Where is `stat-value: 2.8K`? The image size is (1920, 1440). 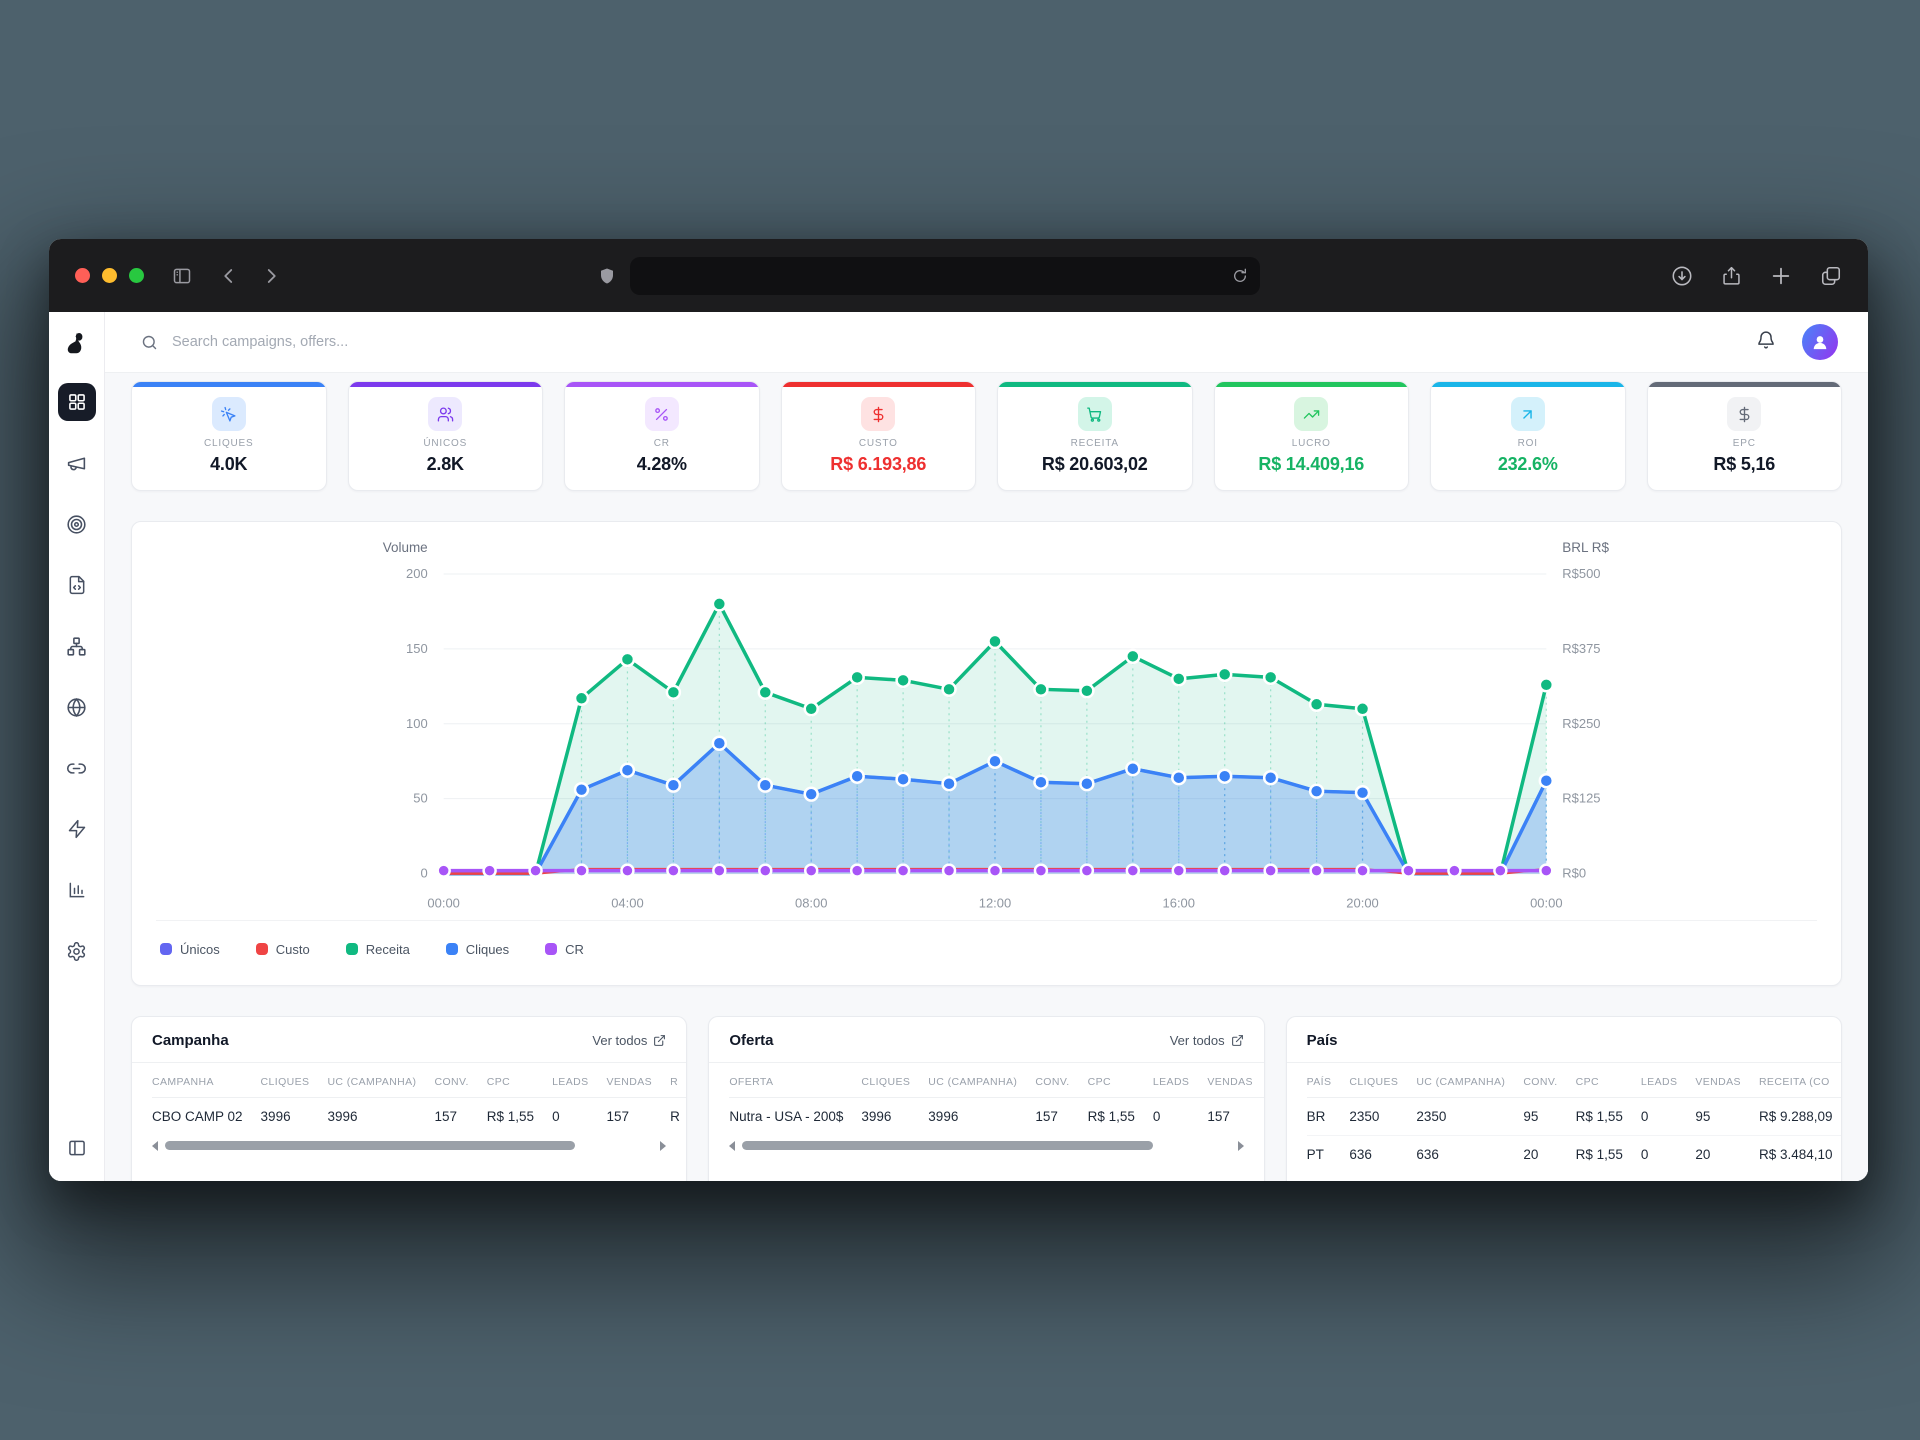
stat-value: 2.8K is located at coordinates (445, 464).